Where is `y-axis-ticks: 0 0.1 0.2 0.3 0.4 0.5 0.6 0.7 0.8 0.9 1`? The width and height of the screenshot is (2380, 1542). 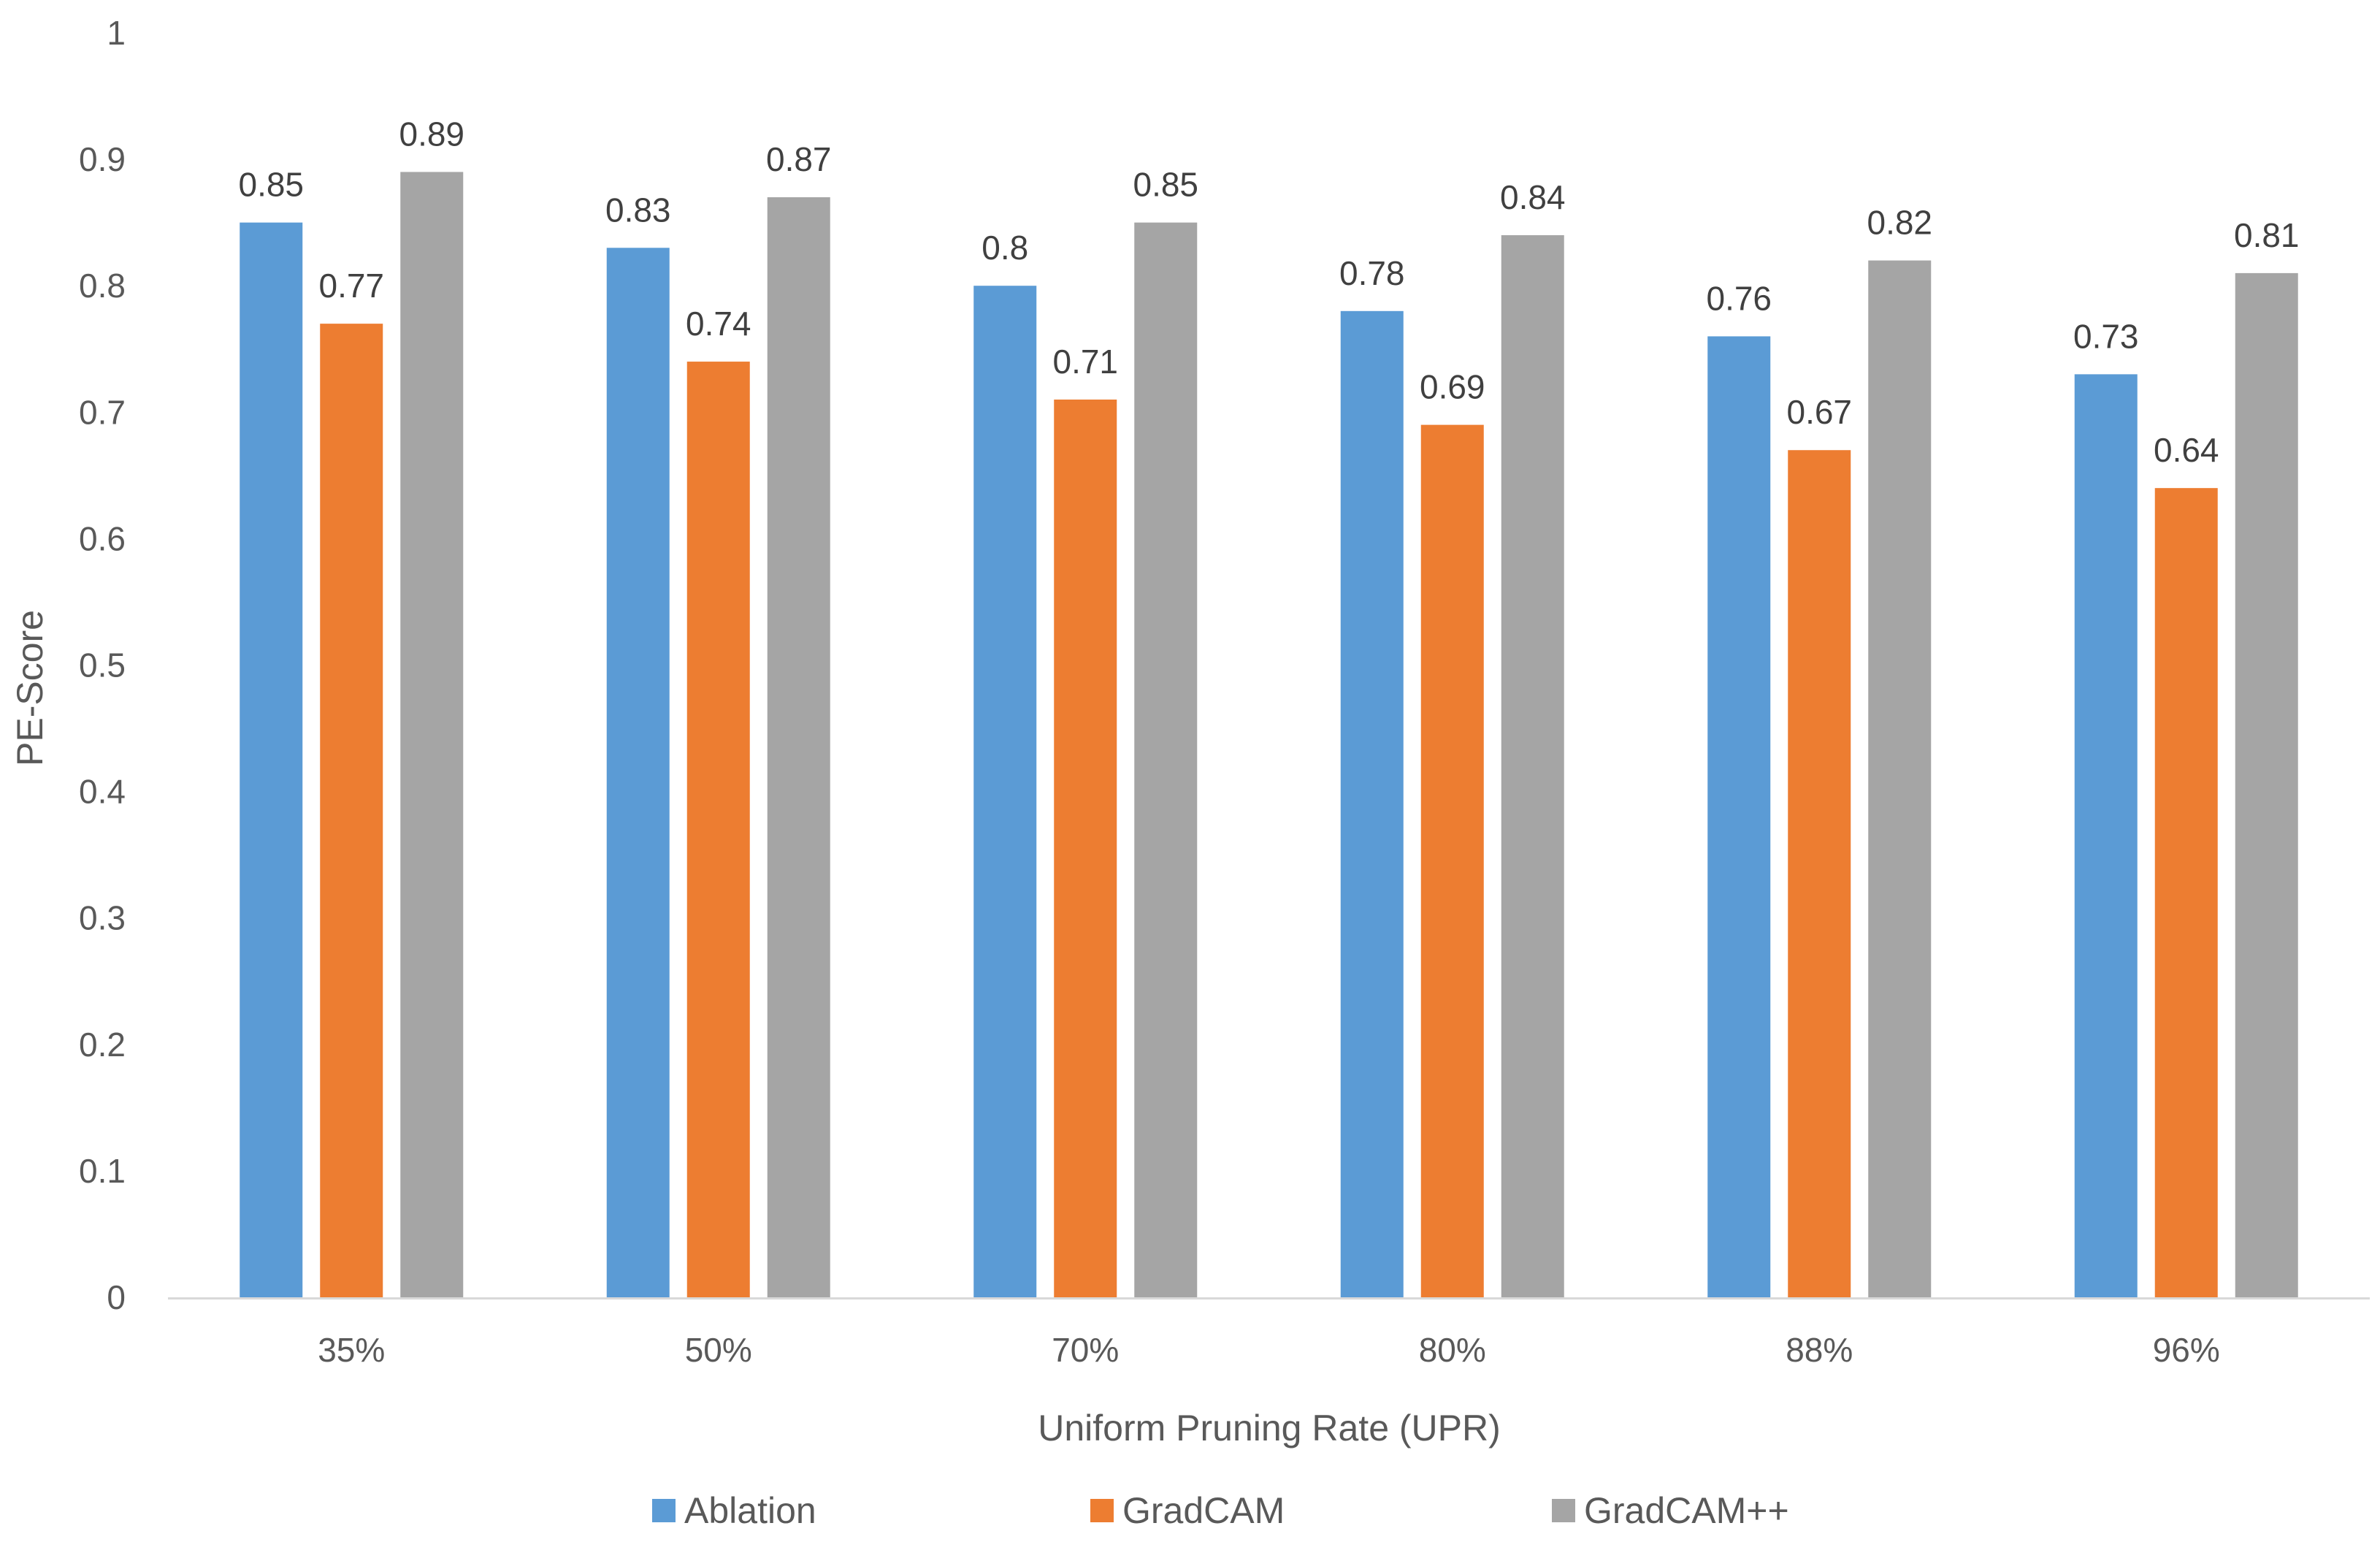
y-axis-ticks: 0 0.1 0.2 0.3 0.4 0.5 0.6 0.7 0.8 0.9 1 is located at coordinates (102, 665).